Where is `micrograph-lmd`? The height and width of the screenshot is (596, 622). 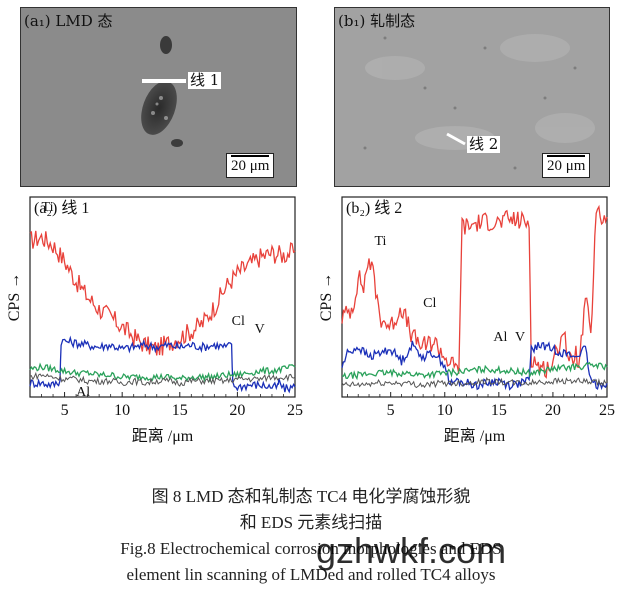
micrograph-lmd is located at coordinates (158, 97).